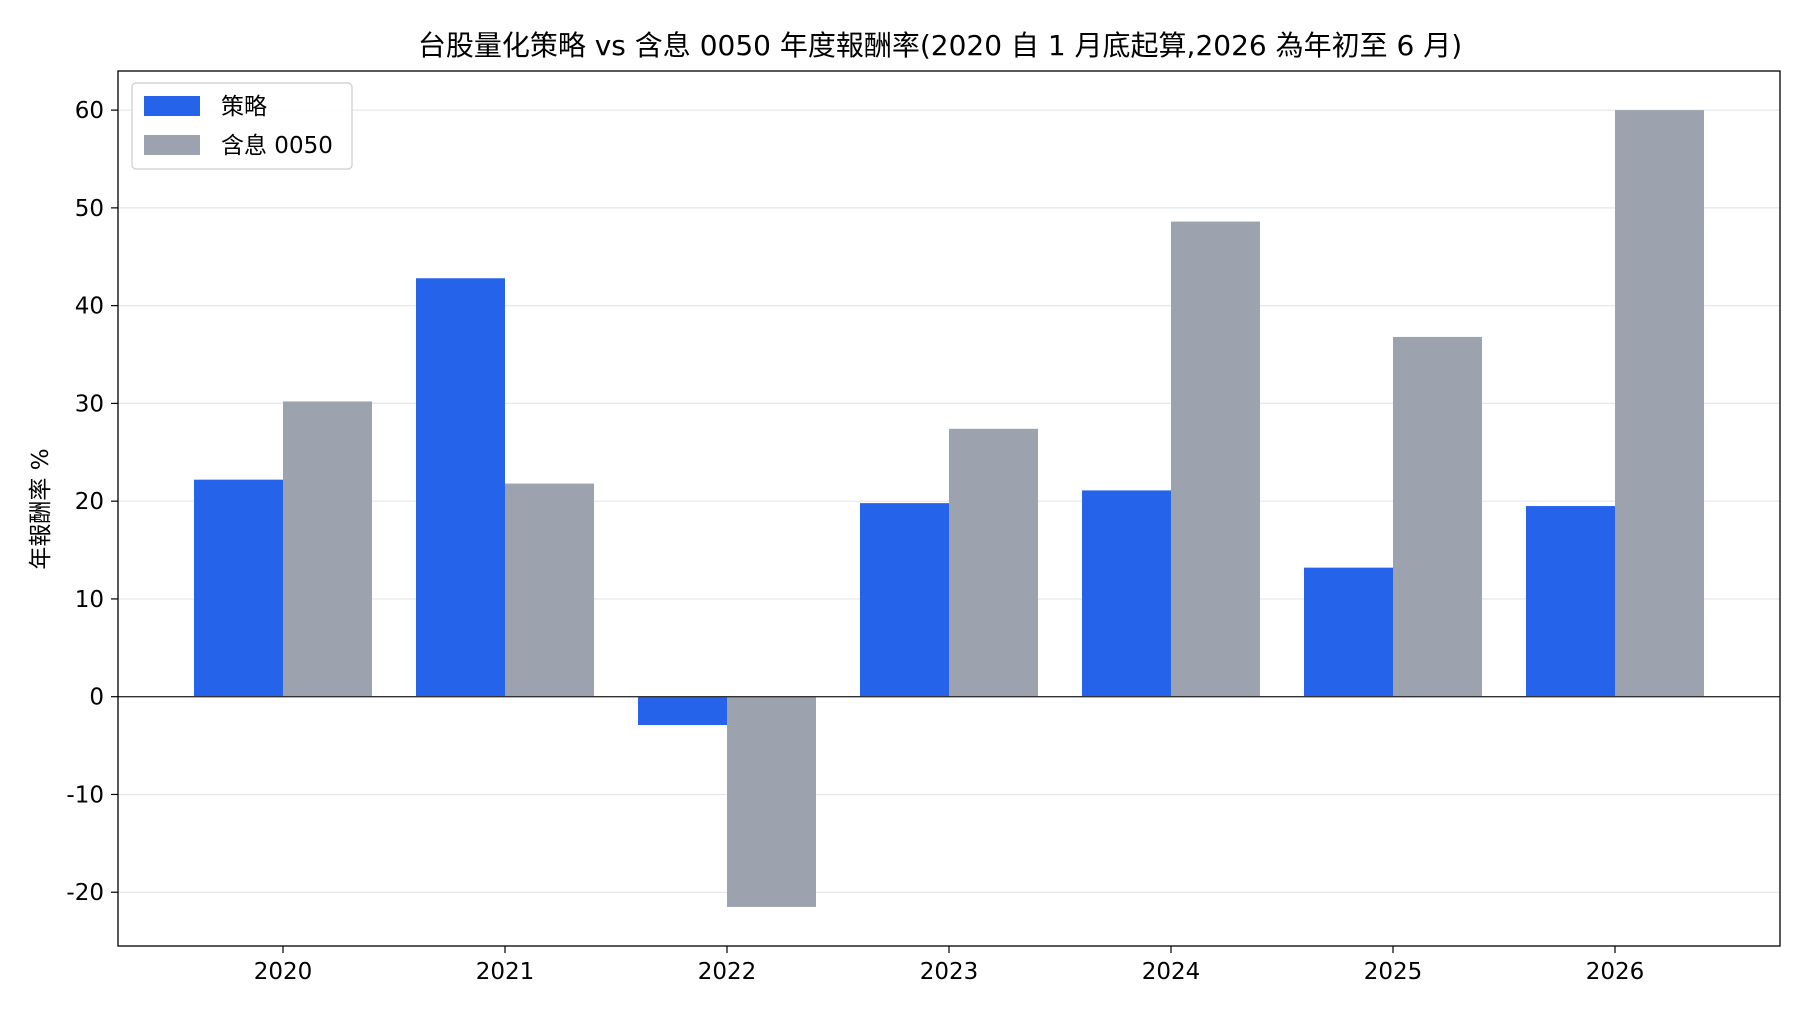 The image size is (1800, 1012). I want to click on bar-strategy-2024, so click(1126, 593).